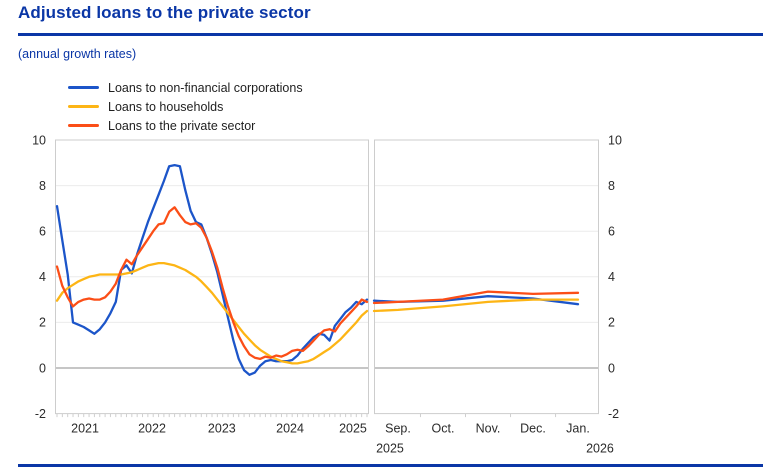 The image size is (771, 475). What do you see at coordinates (390, 465) in the screenshot?
I see `bottom-divider` at bounding box center [390, 465].